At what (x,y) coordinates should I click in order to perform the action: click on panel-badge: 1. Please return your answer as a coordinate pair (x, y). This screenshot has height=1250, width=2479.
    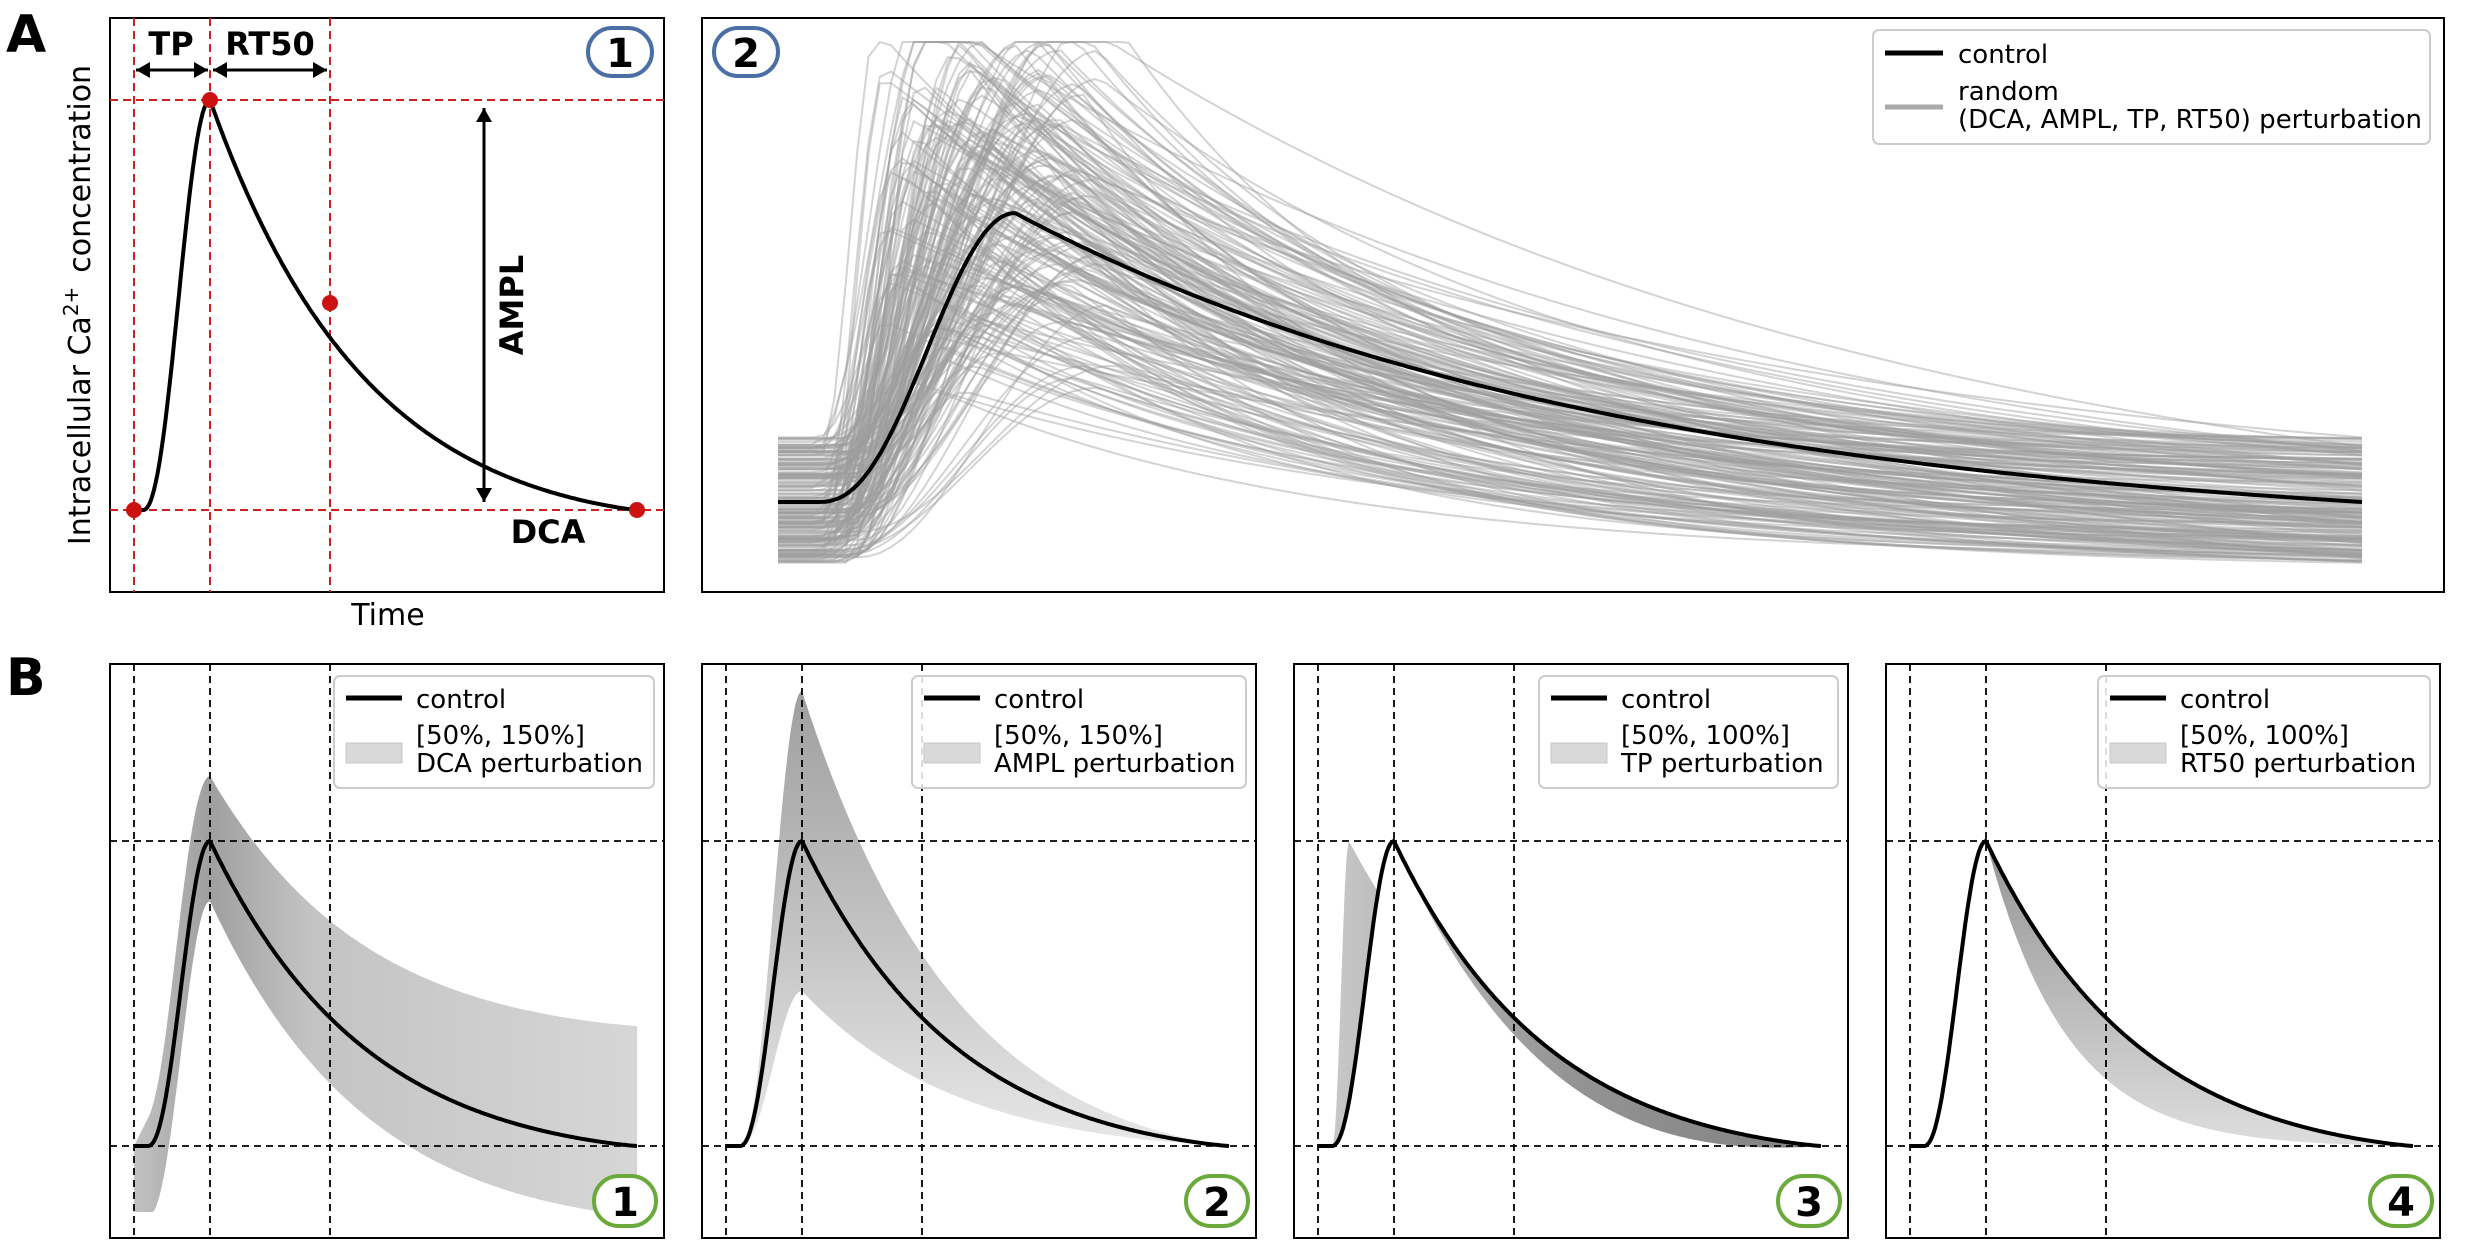
    Looking at the image, I should click on (625, 1203).